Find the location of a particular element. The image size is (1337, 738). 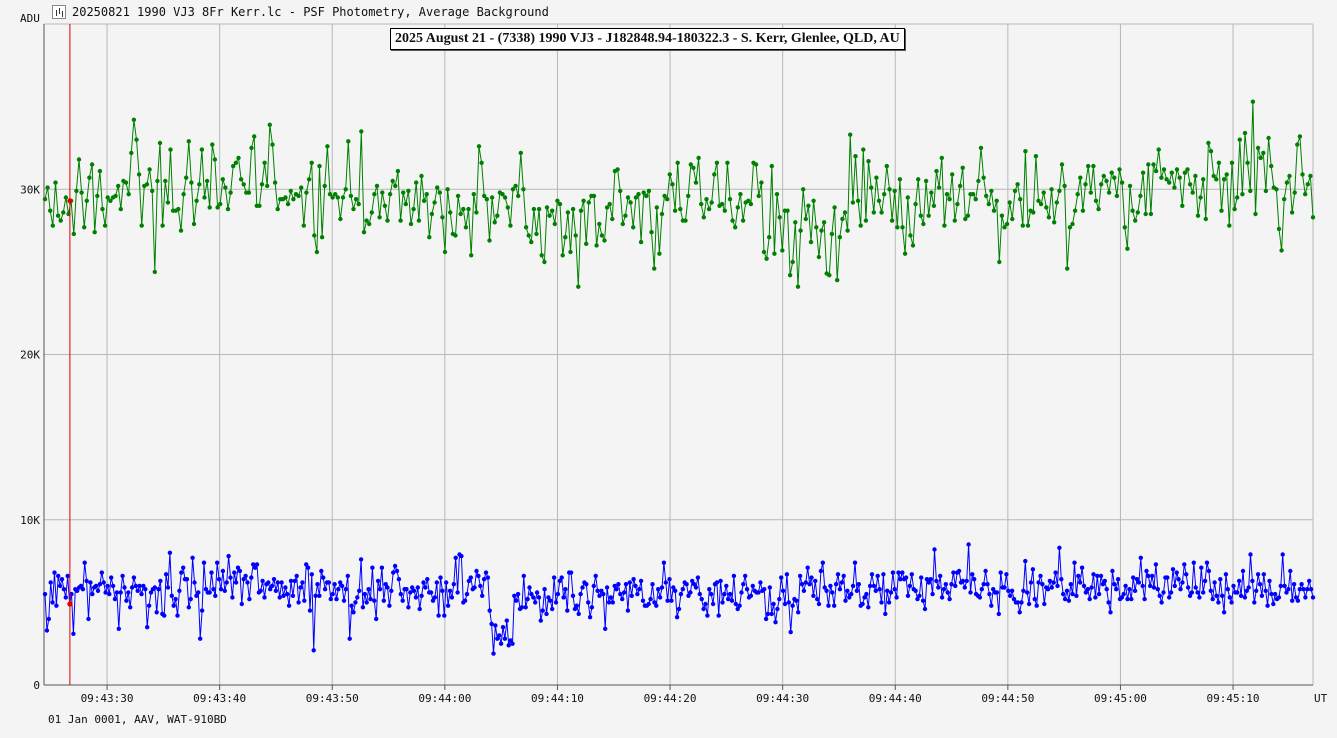

x-tick-label: 09:44:40 is located at coordinates (895, 698).